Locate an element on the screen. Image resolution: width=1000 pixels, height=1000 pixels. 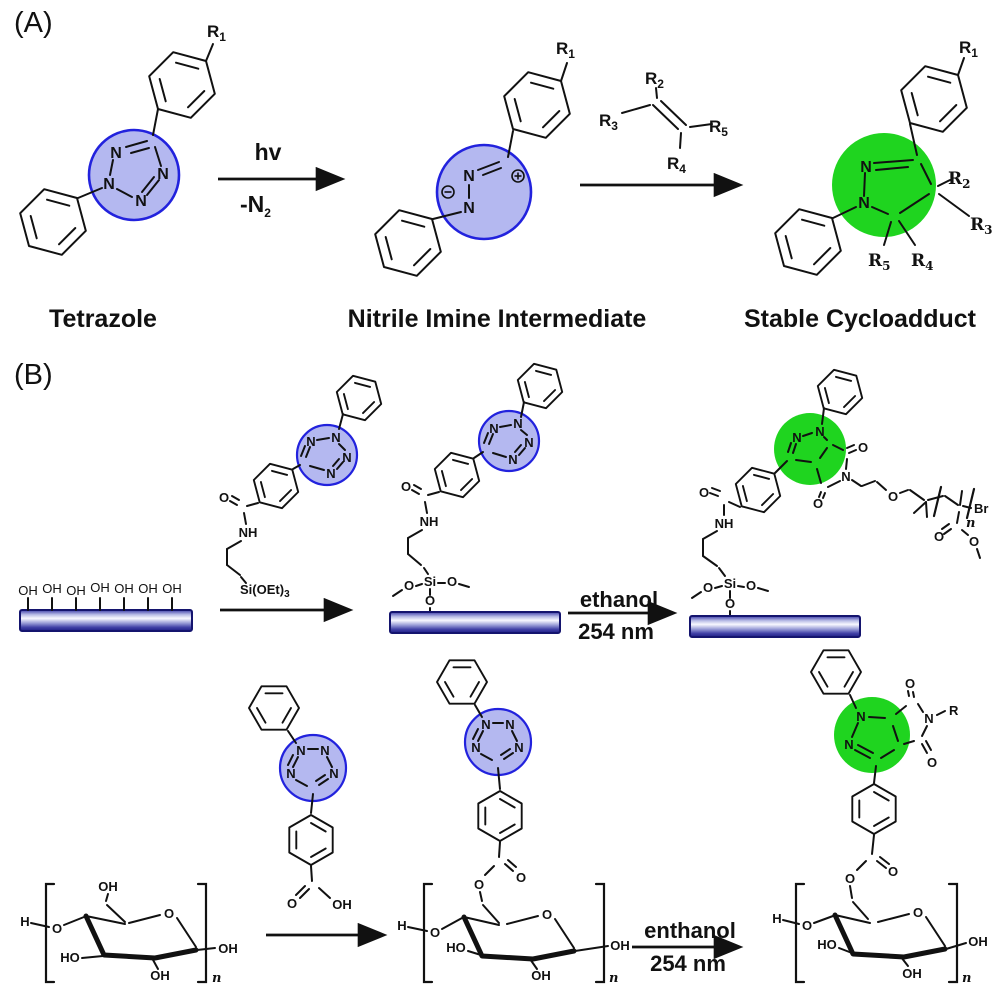
cycloaddition-arrow: R2 R3 R5 R4 is located at coordinates (662, 133).